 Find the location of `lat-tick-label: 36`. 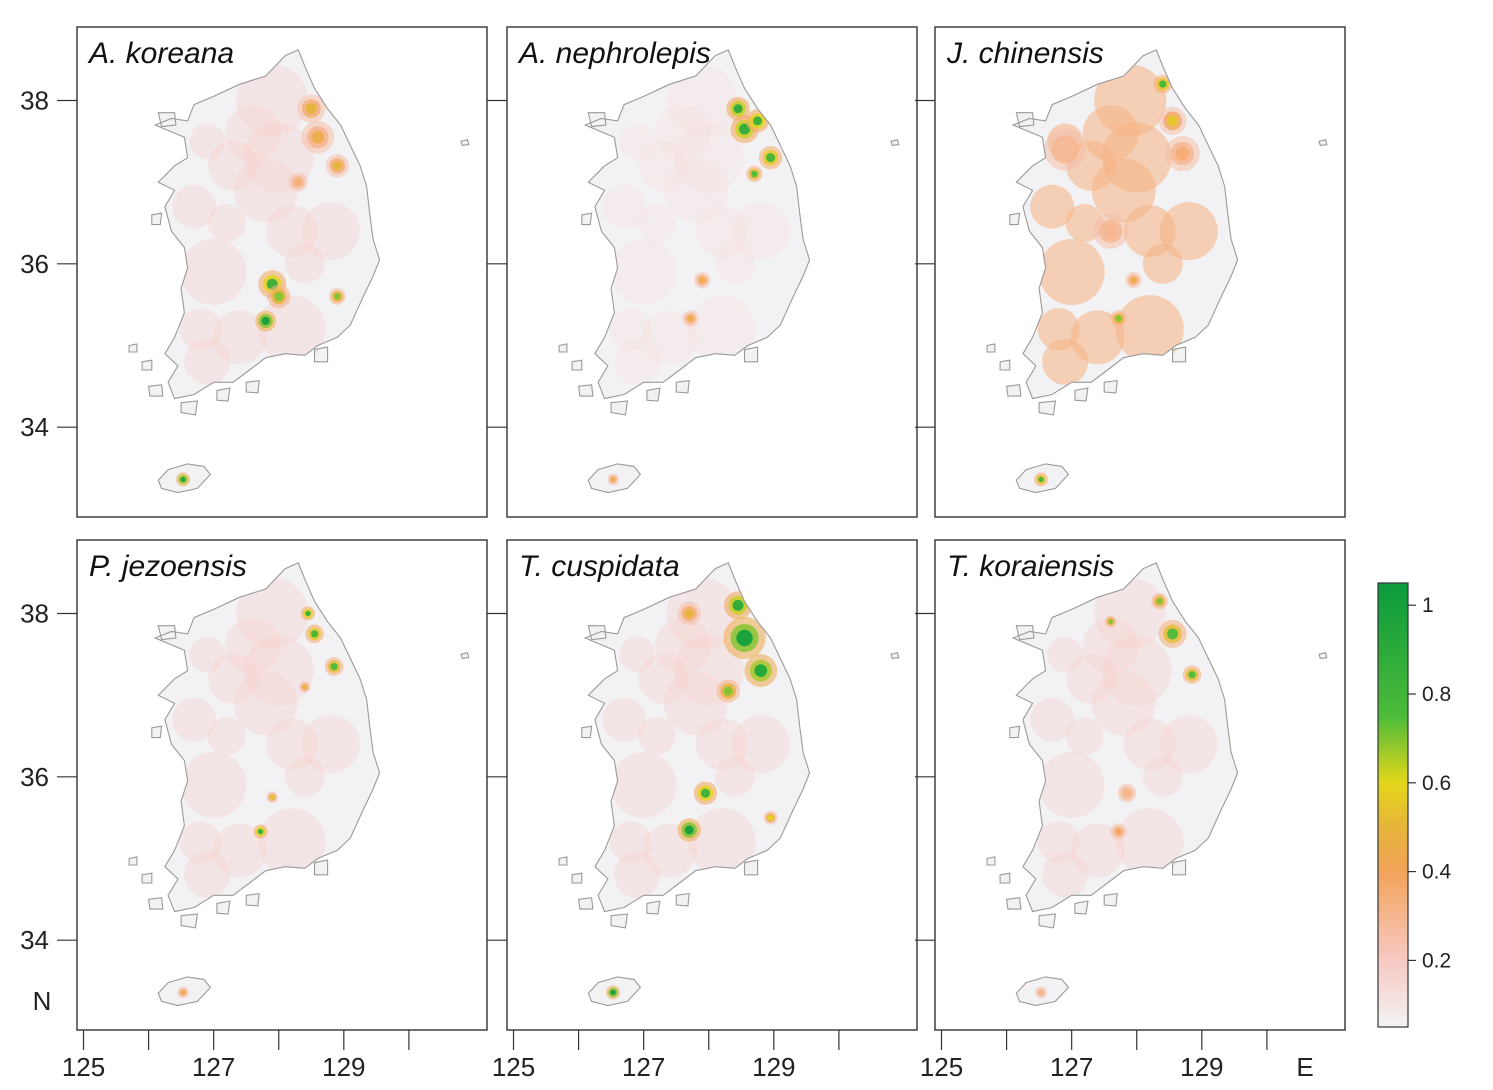

lat-tick-label: 36 is located at coordinates (34, 777).